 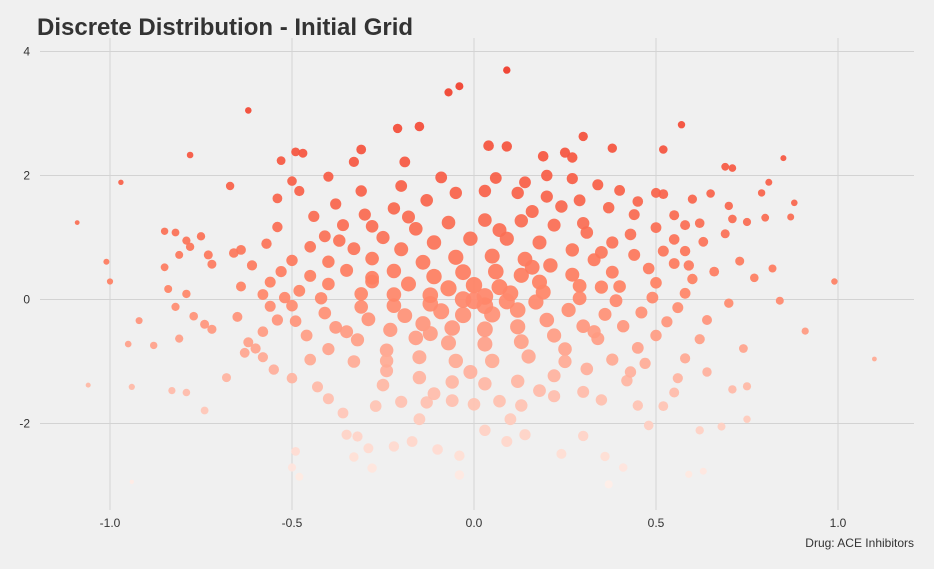 I want to click on y-tick-label: 2, so click(x=26, y=176).